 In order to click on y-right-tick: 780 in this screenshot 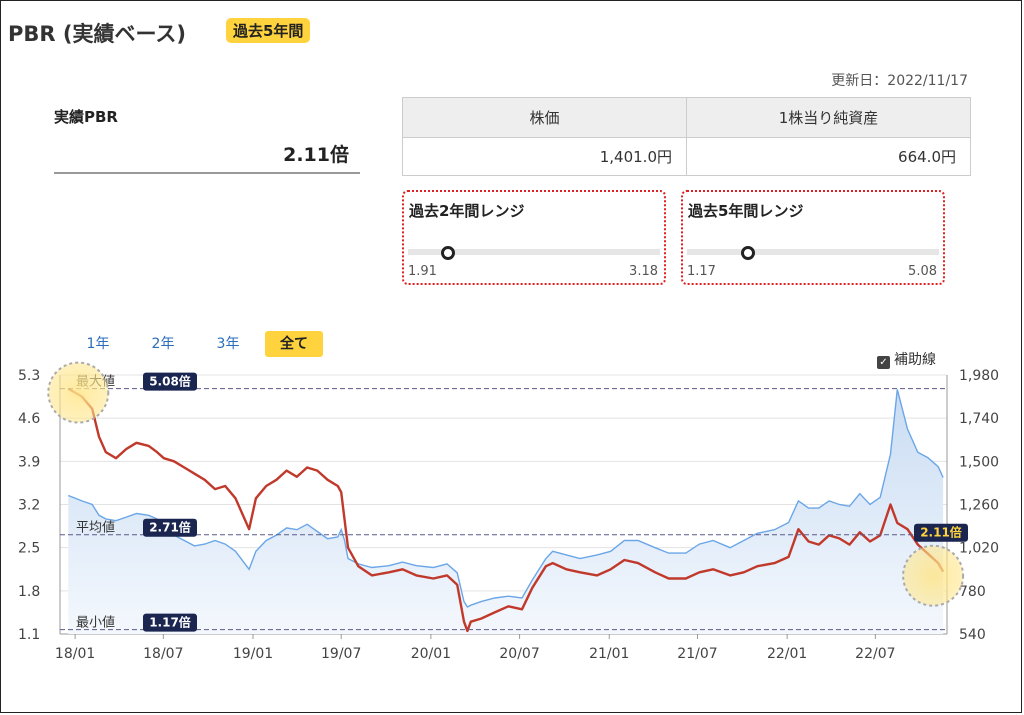, I will do `click(972, 592)`.